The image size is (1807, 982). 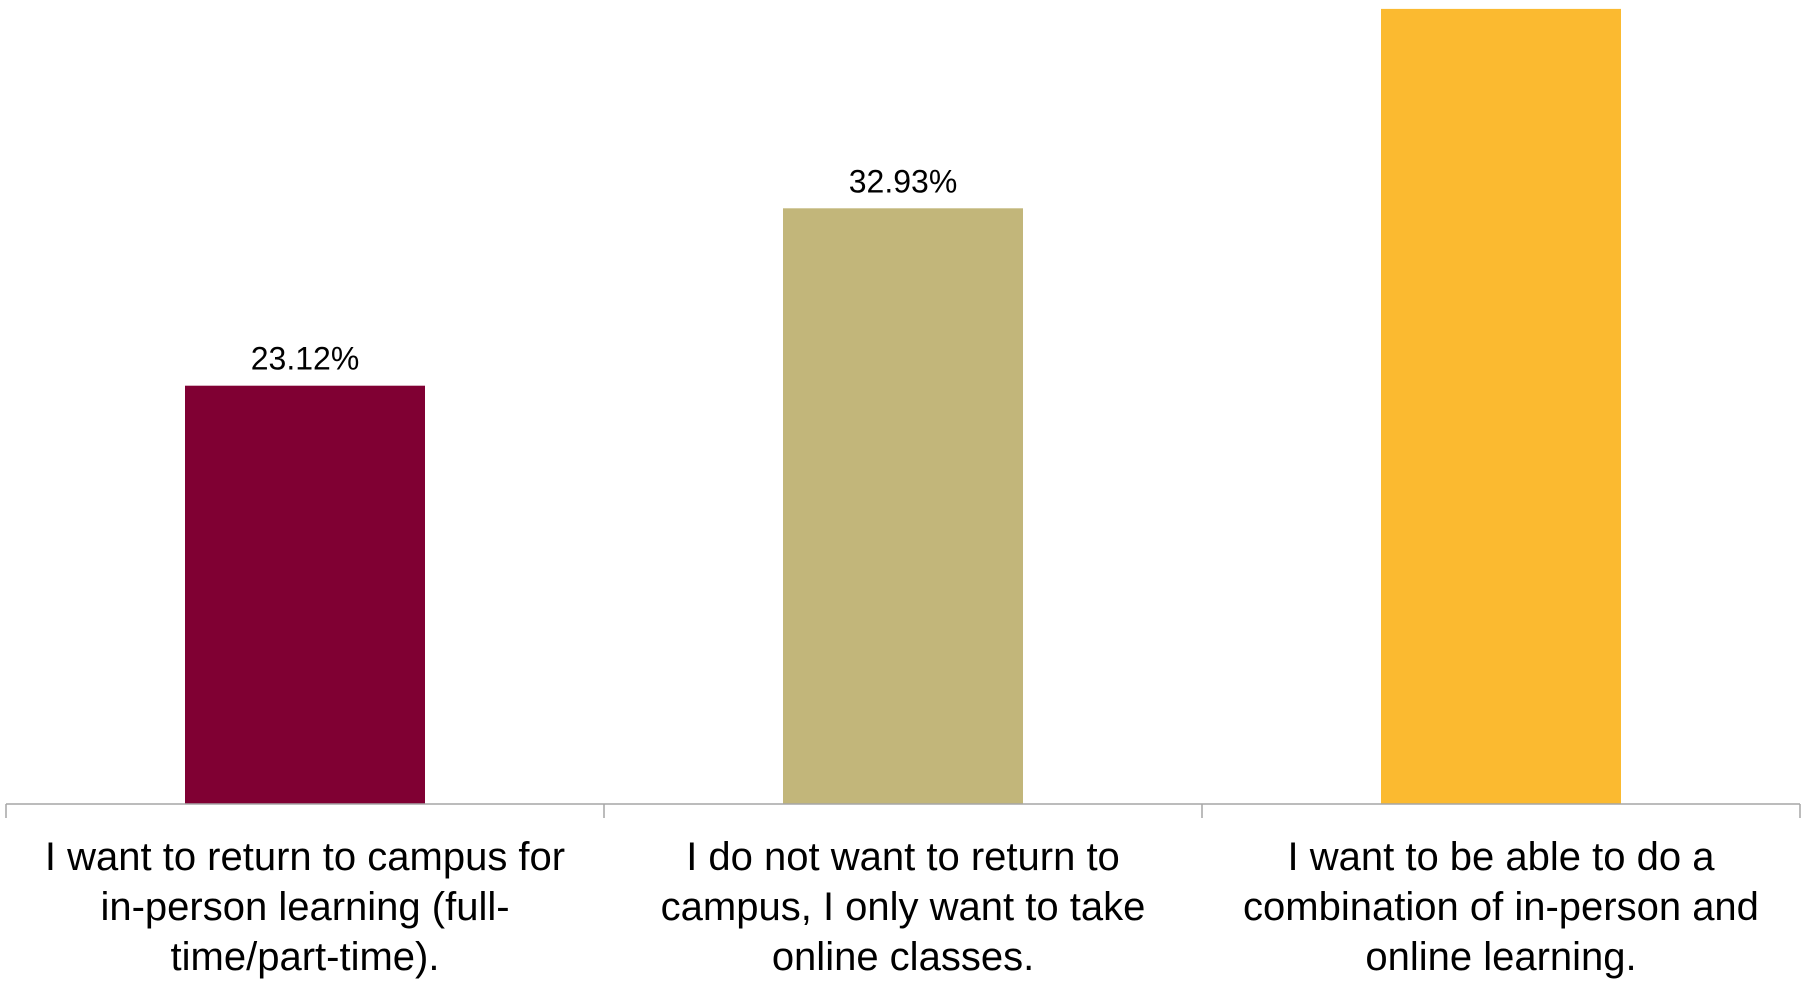 I want to click on category-label-line: campus, I only want to take, so click(x=903, y=907).